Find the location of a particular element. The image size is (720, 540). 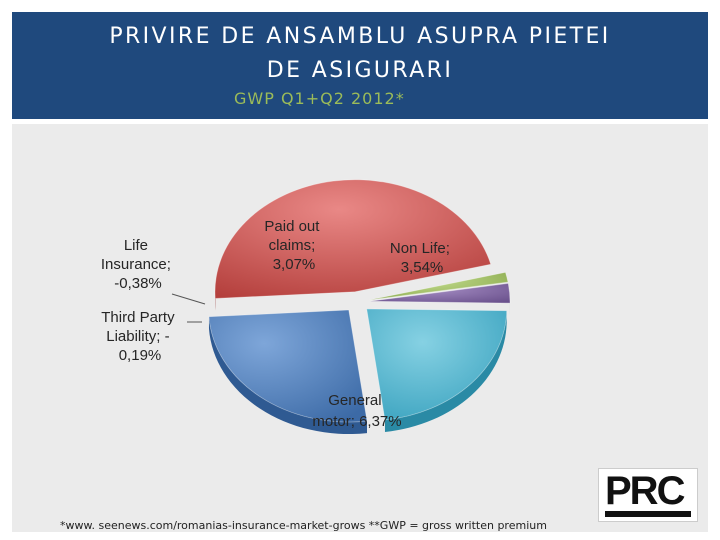

pie-slice-third-party is located at coordinates (439, 286).